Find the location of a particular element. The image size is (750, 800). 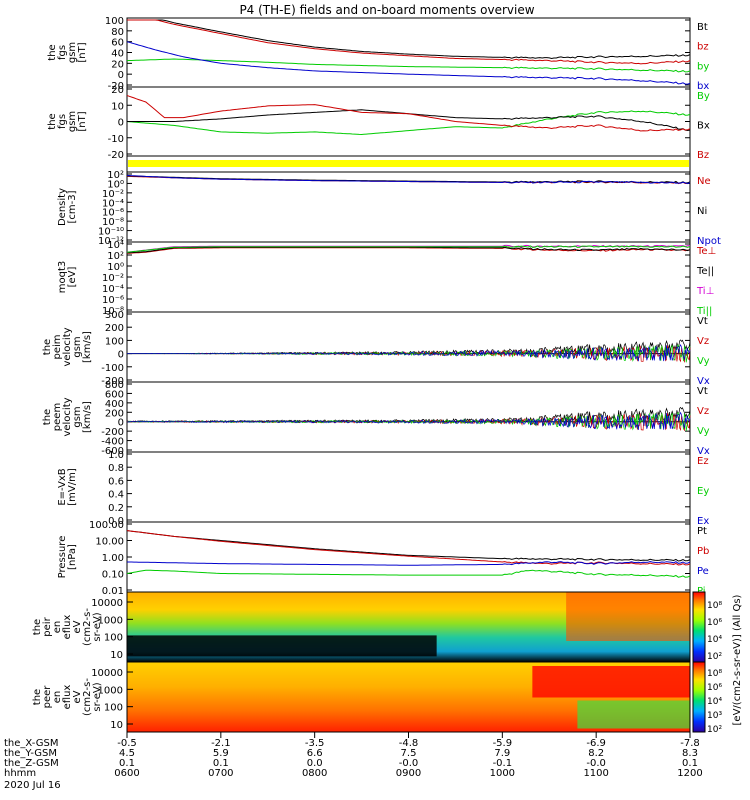

xaxis-row-value: 5.9 is located at coordinates (221, 753).